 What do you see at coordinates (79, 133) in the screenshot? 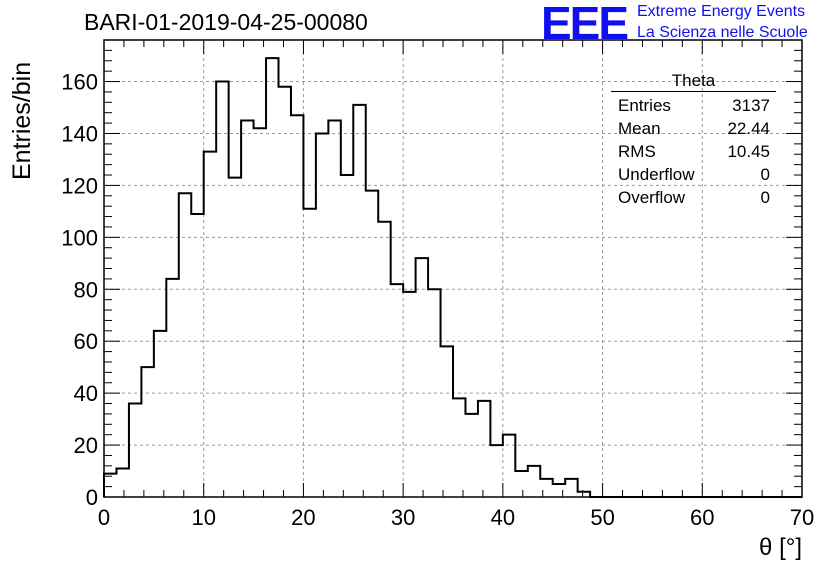
I see `y-tick-label: 140` at bounding box center [79, 133].